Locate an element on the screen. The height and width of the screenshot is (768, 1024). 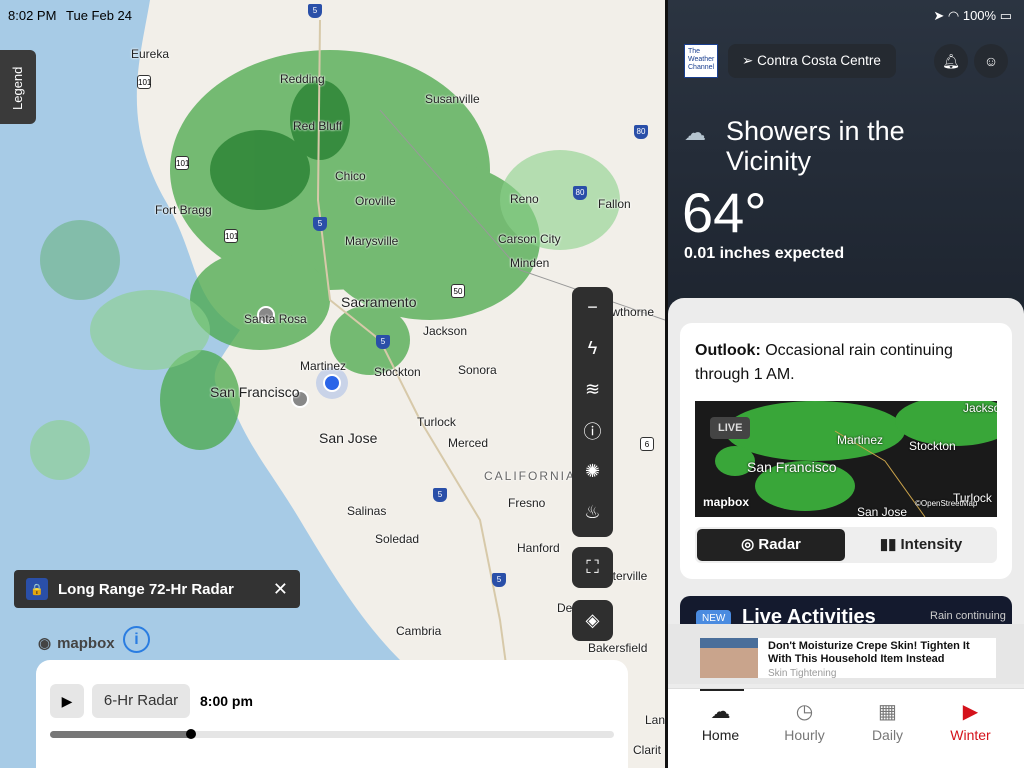
play-button: ▶ is located at coordinates (67, 701).